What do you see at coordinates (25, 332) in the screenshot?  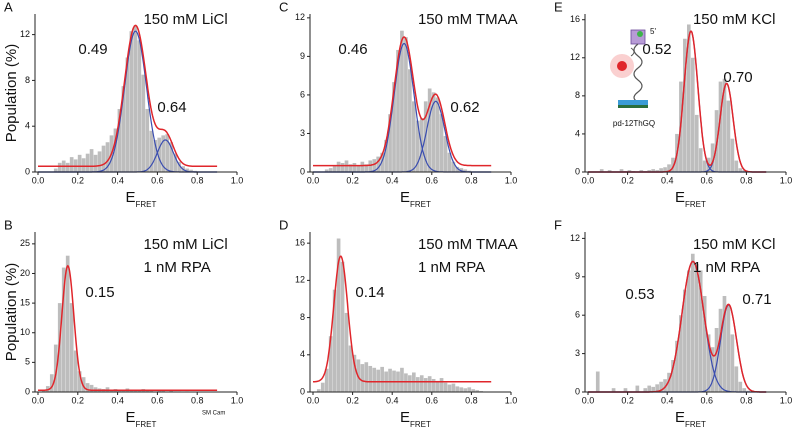 I see `y-tick-label: 10` at bounding box center [25, 332].